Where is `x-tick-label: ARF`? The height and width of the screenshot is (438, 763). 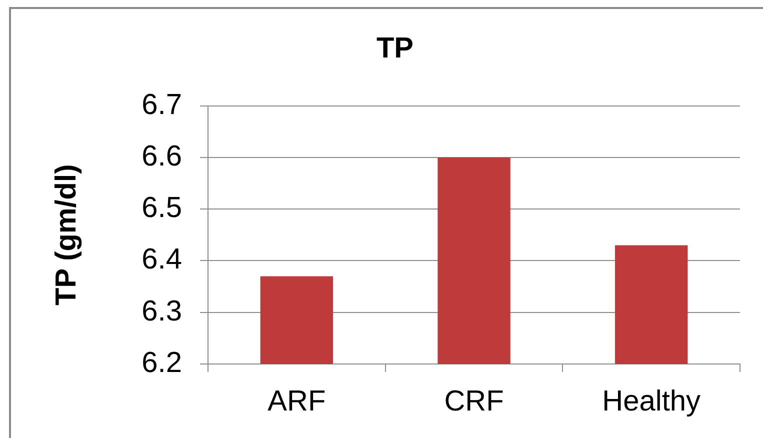
x-tick-label: ARF is located at coordinates (297, 401).